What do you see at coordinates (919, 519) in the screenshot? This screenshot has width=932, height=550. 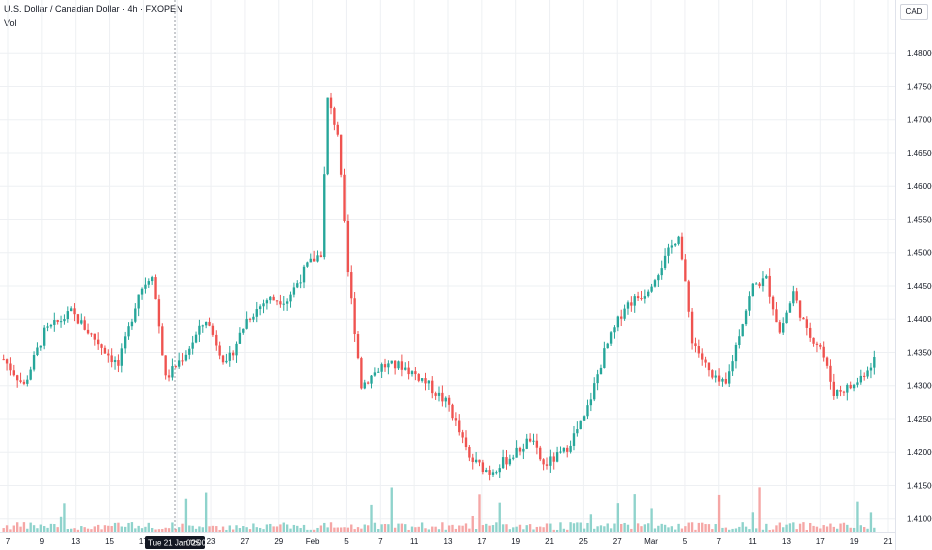 I see `price-tick-label: 1.41000` at bounding box center [919, 519].